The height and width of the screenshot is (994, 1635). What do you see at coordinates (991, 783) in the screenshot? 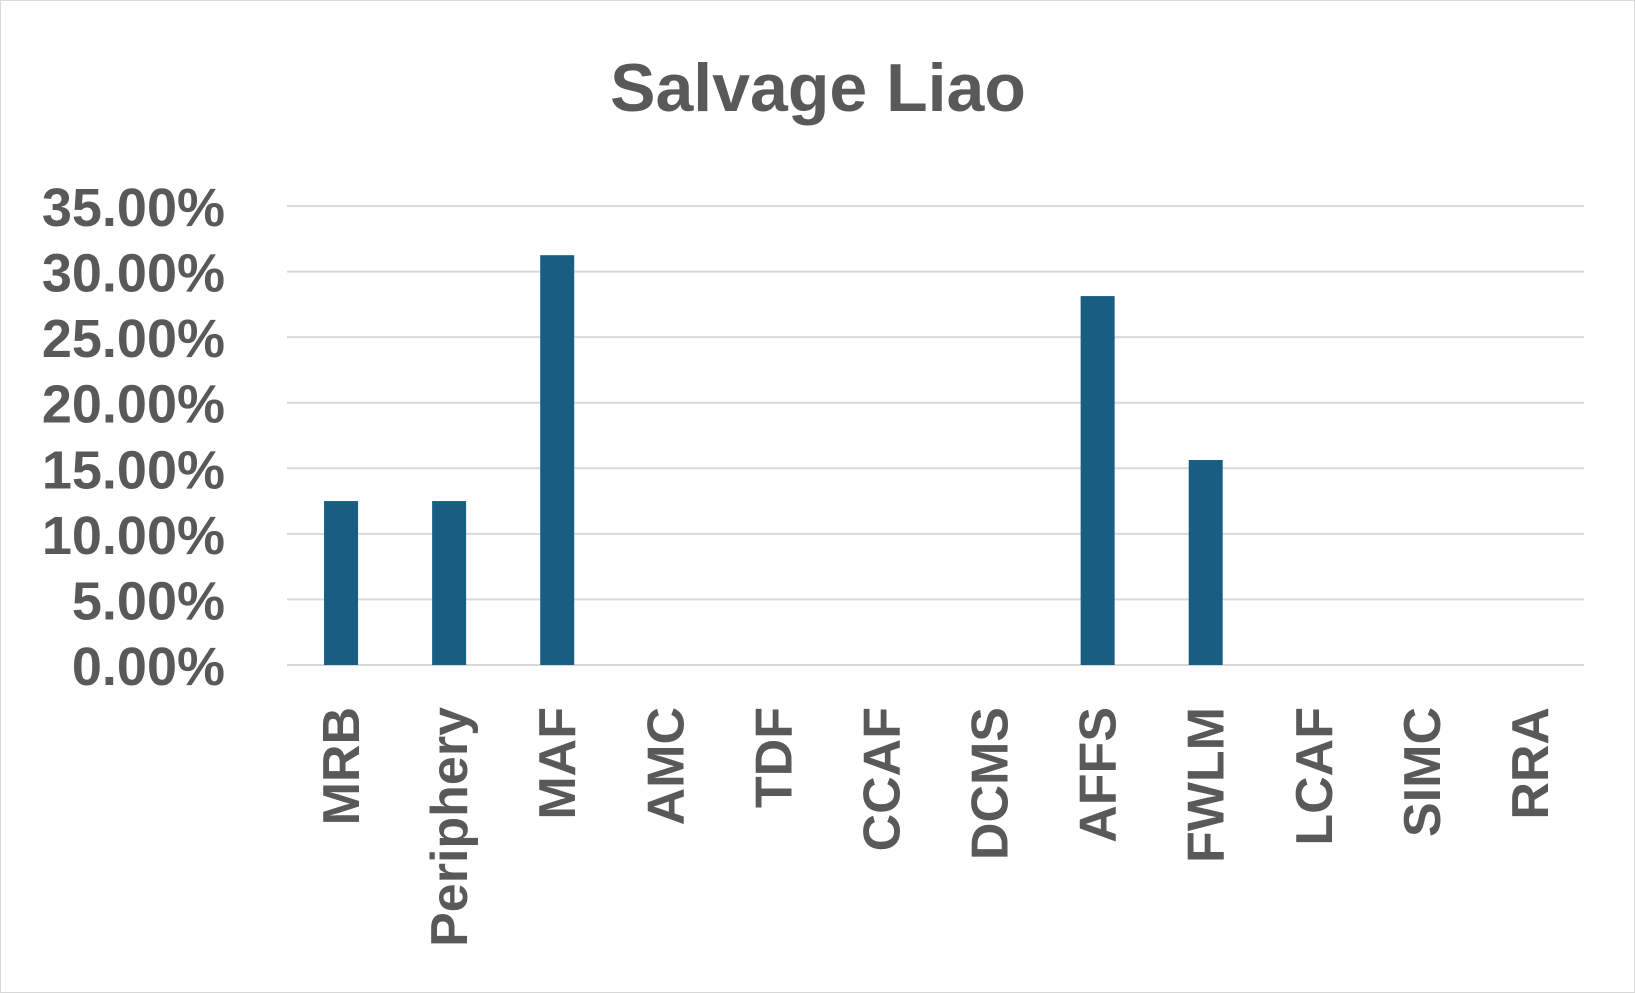
I see `x-tick-label: DCMS` at bounding box center [991, 783].